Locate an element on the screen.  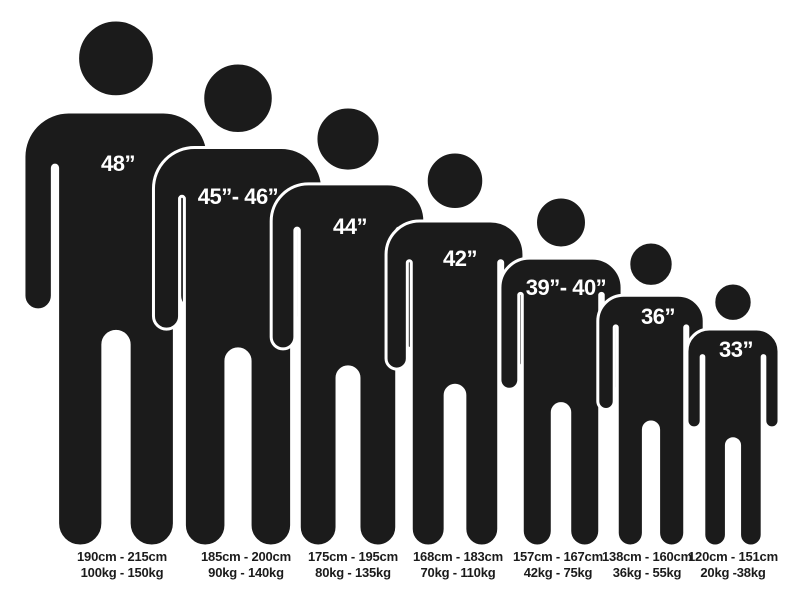
figure-specs: 168cm - 183cm 70kg - 110kg is located at coordinates (458, 564).